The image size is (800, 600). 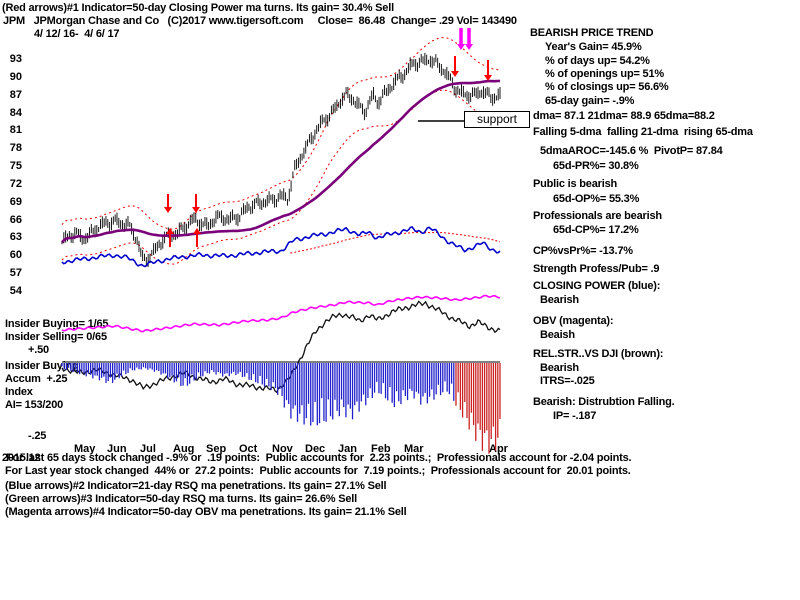 What do you see at coordinates (596, 199) in the screenshot?
I see `op-pct: 65d-OP%= 55.3%` at bounding box center [596, 199].